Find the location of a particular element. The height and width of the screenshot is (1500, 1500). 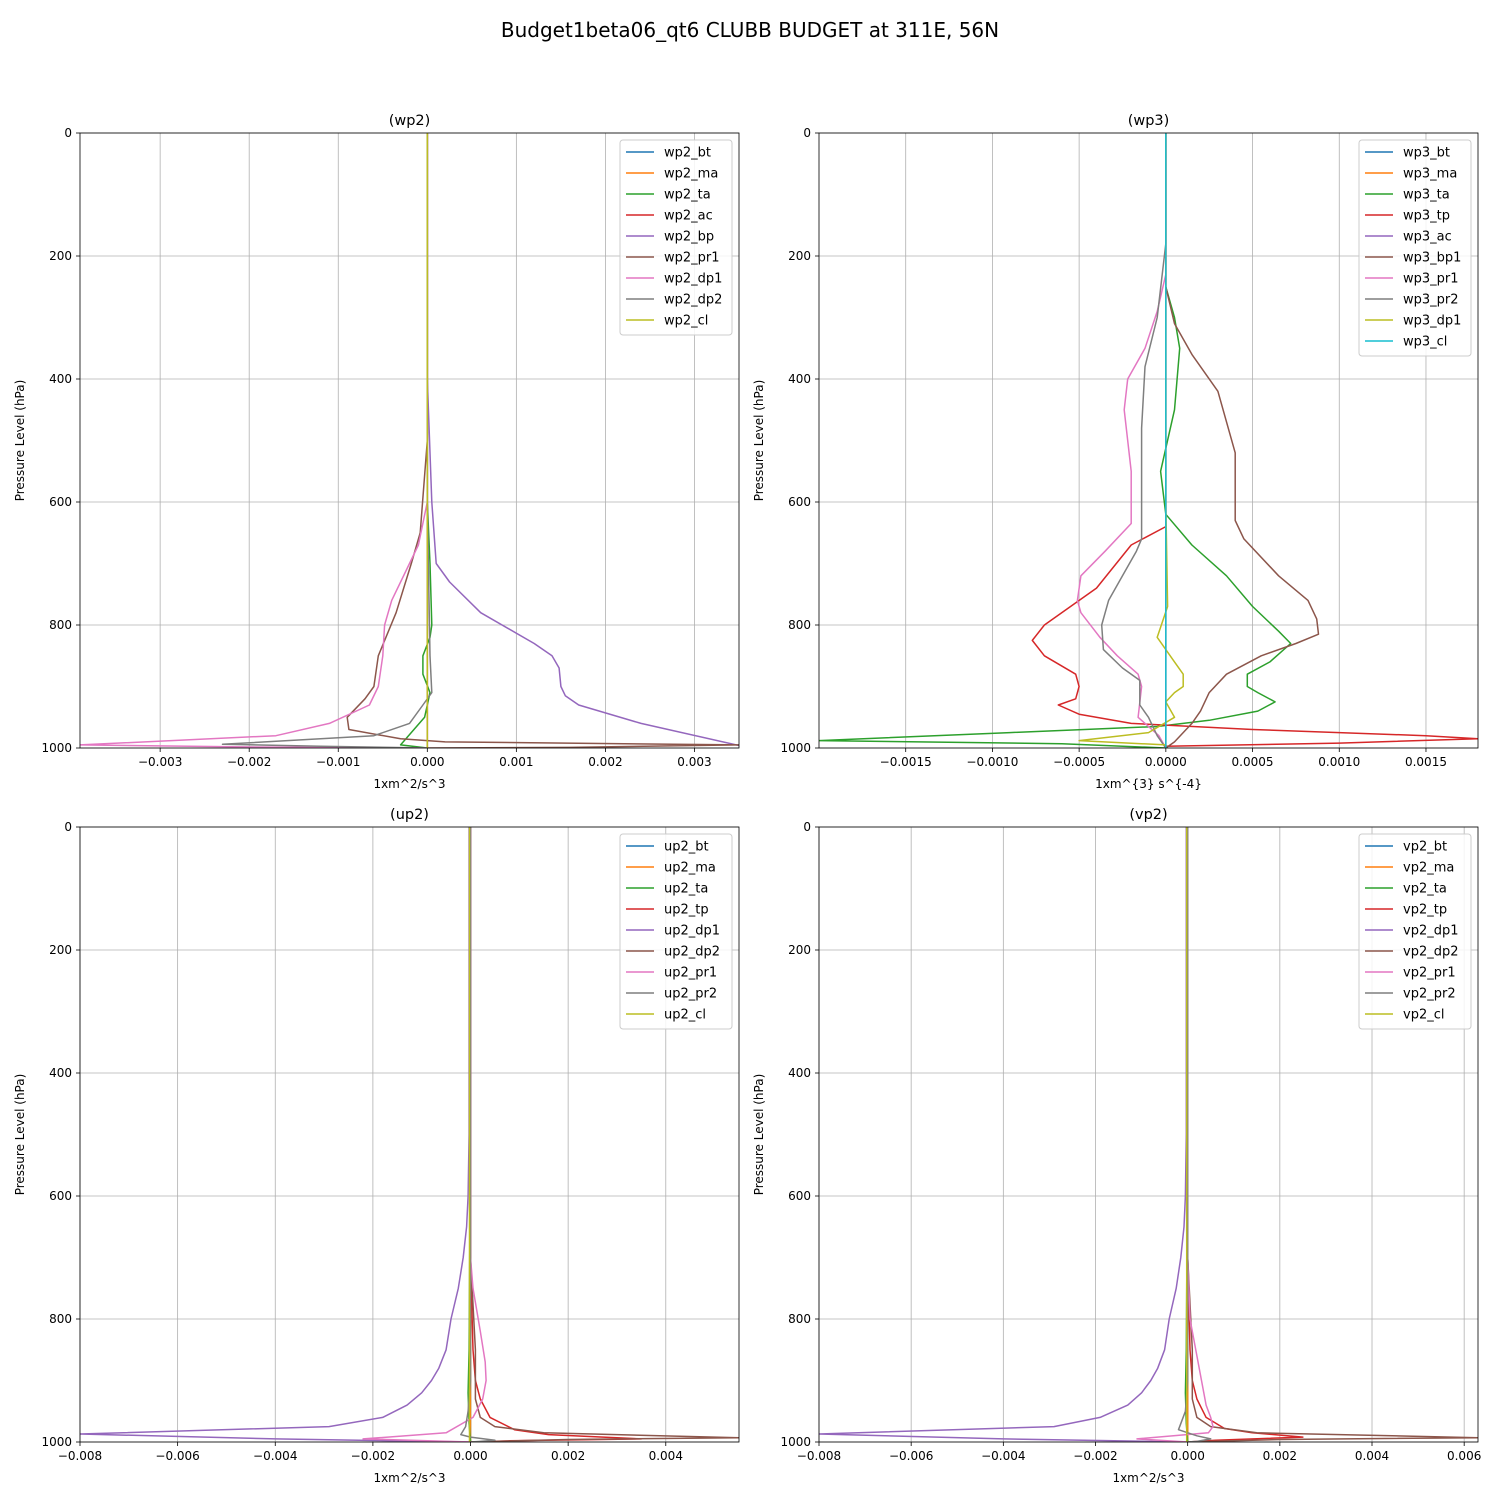

x-tick-label: 0.0010 is located at coordinates (1339, 762).